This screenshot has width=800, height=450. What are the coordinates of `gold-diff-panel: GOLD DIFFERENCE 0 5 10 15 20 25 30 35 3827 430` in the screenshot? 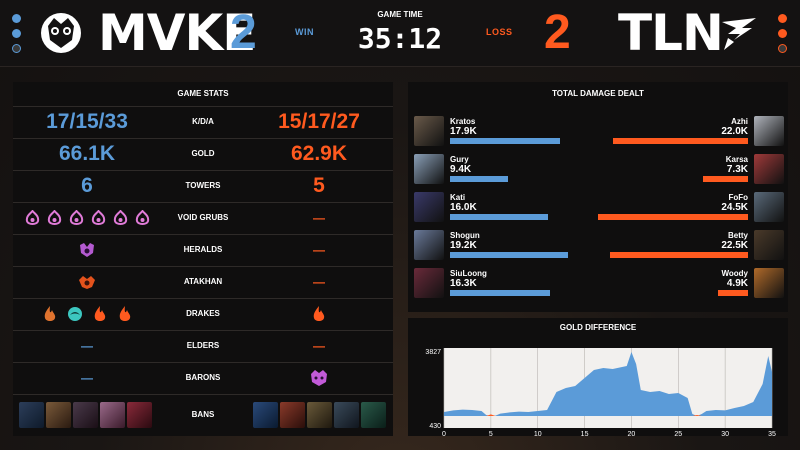 It's located at (598, 377).